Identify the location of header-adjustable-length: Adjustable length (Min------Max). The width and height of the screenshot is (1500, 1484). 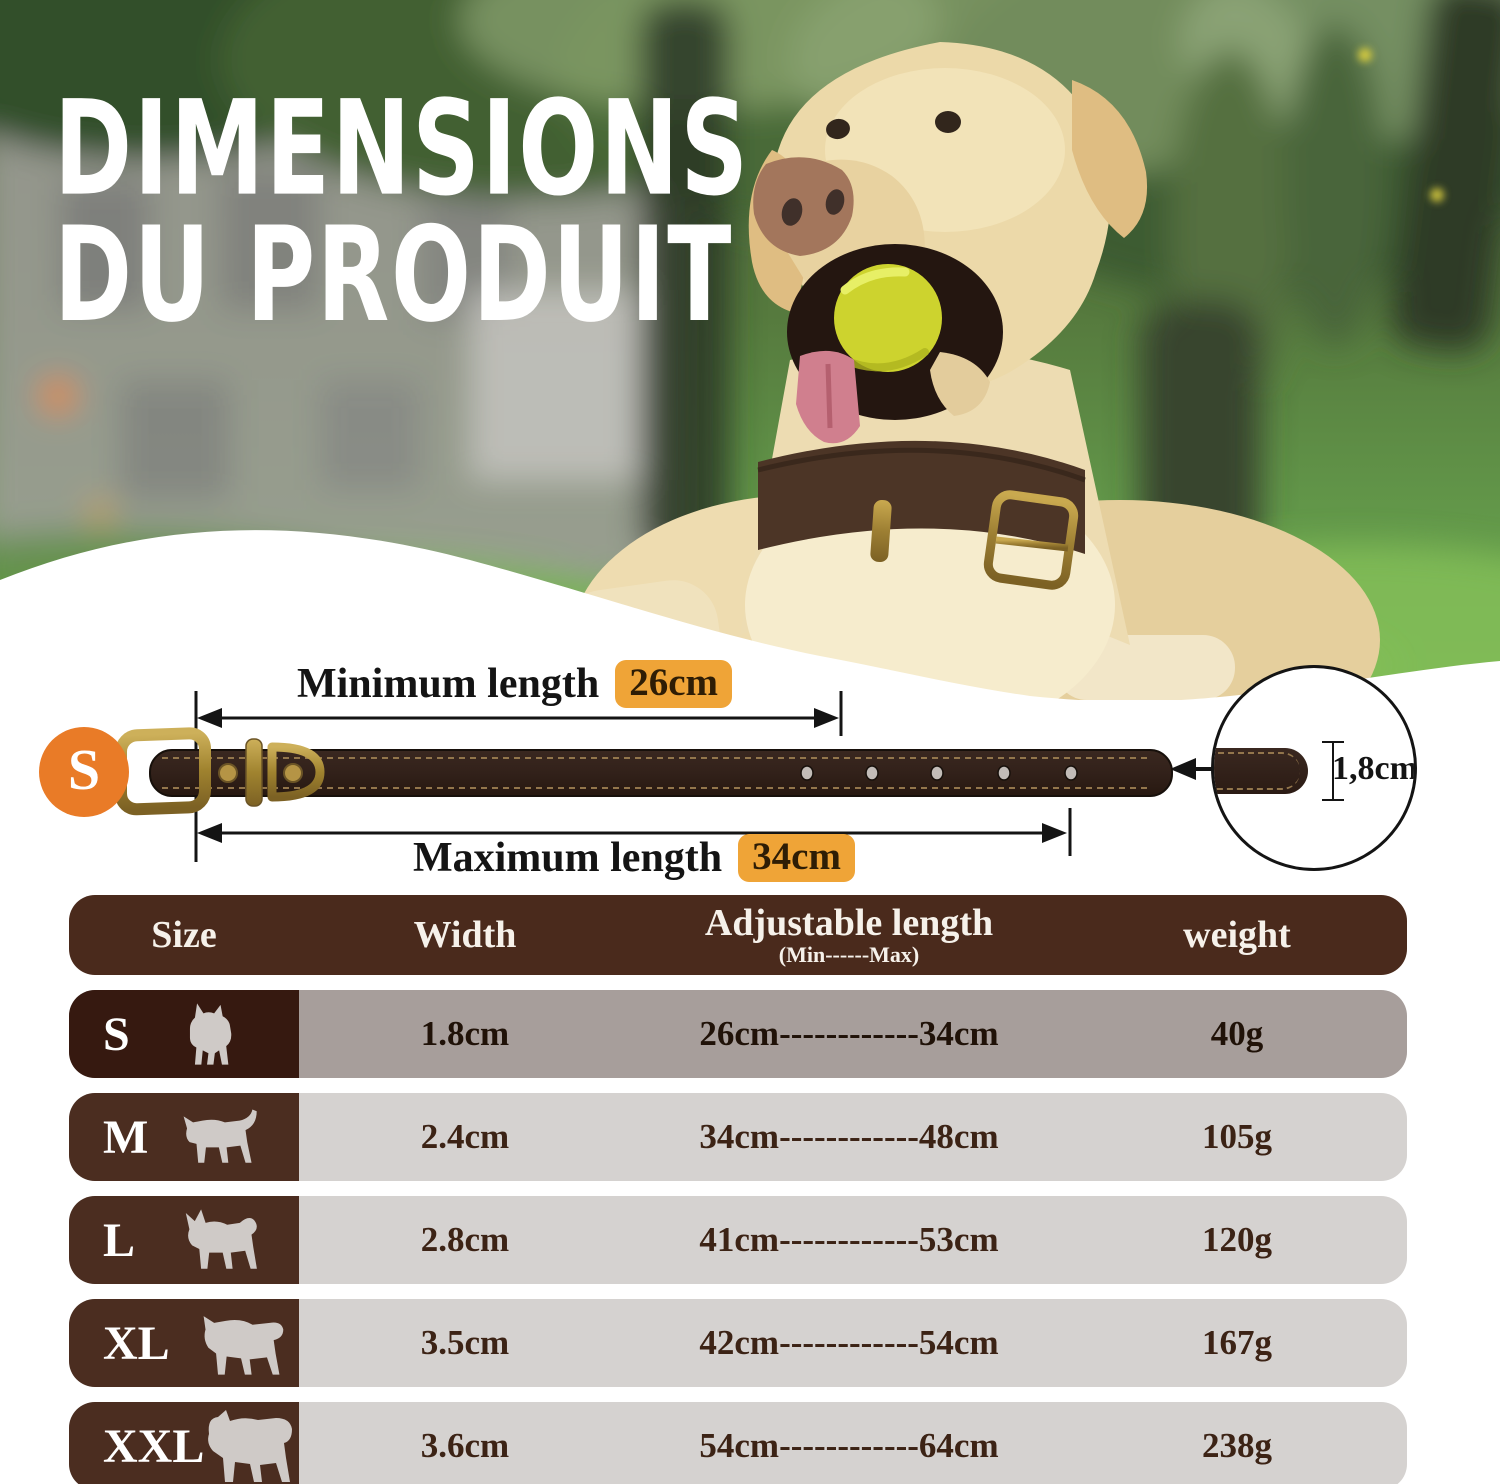
(849, 935).